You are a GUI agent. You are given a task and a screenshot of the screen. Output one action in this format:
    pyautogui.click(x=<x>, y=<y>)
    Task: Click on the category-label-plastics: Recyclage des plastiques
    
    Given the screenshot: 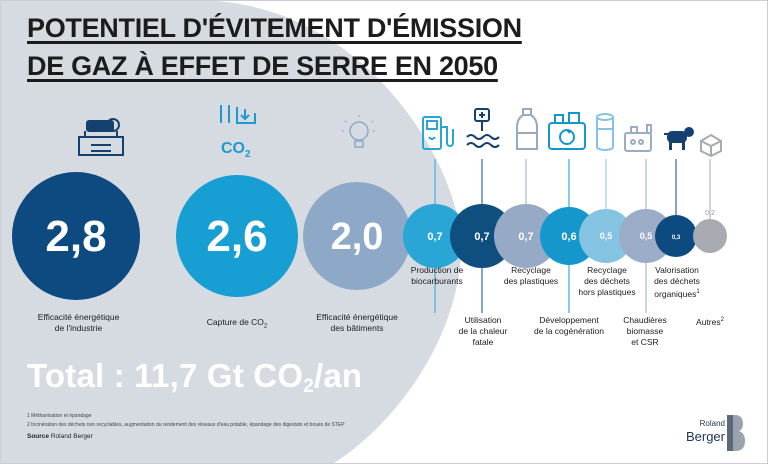 What is the action you would take?
    pyautogui.click(x=531, y=276)
    